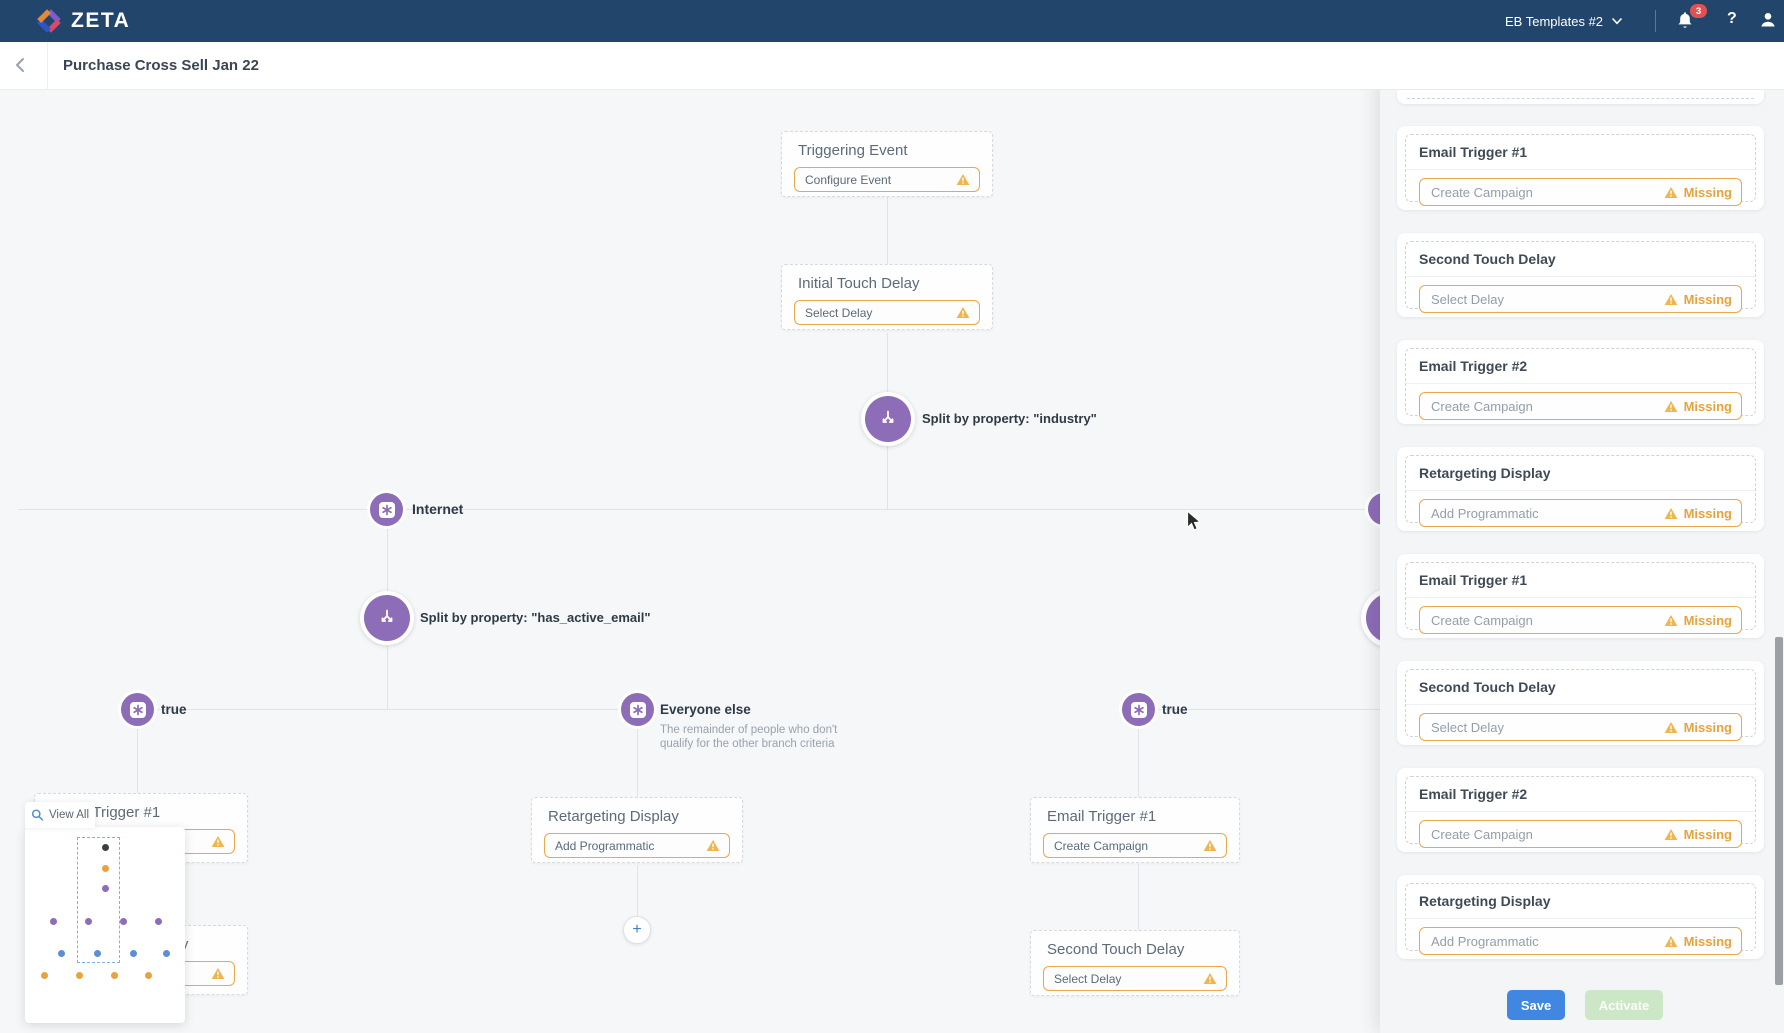 This screenshot has height=1033, width=1784. I want to click on notifications-button, so click(1687, 22).